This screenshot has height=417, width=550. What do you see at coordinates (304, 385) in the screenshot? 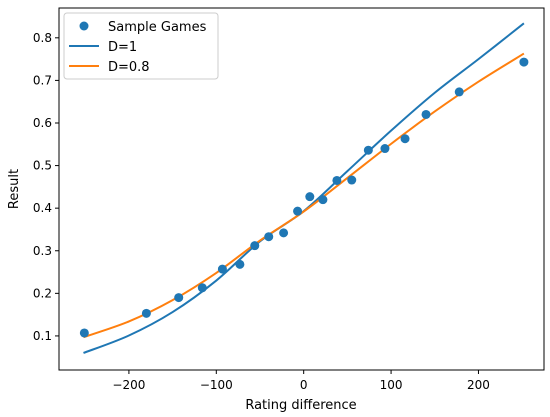
I see `x-tick-label: 0` at bounding box center [304, 385].